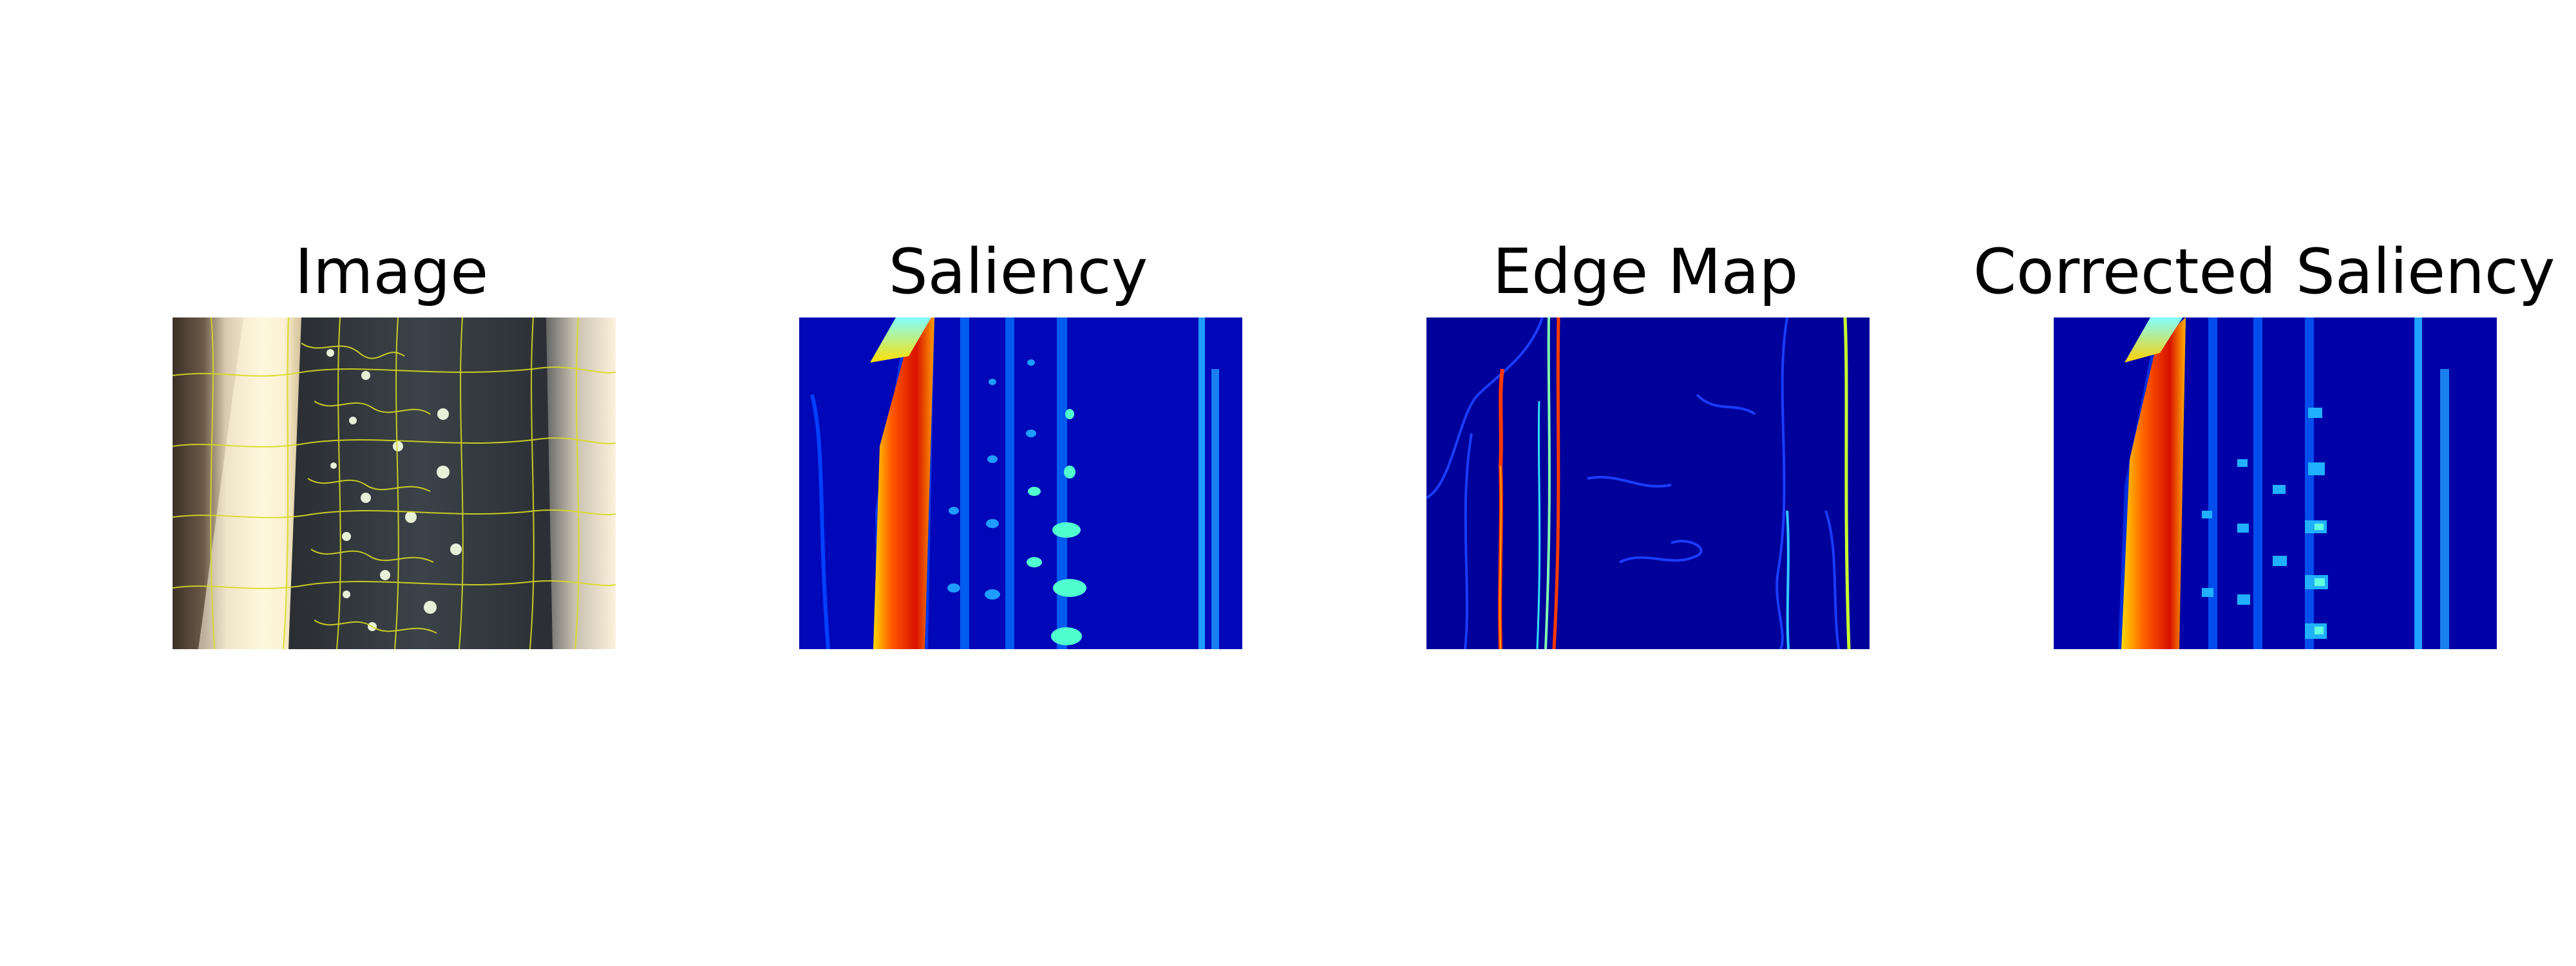 The height and width of the screenshot is (966, 2576). Describe the element at coordinates (1645, 272) in the screenshot. I see `panel-title-edge-map: Edge Map` at that location.